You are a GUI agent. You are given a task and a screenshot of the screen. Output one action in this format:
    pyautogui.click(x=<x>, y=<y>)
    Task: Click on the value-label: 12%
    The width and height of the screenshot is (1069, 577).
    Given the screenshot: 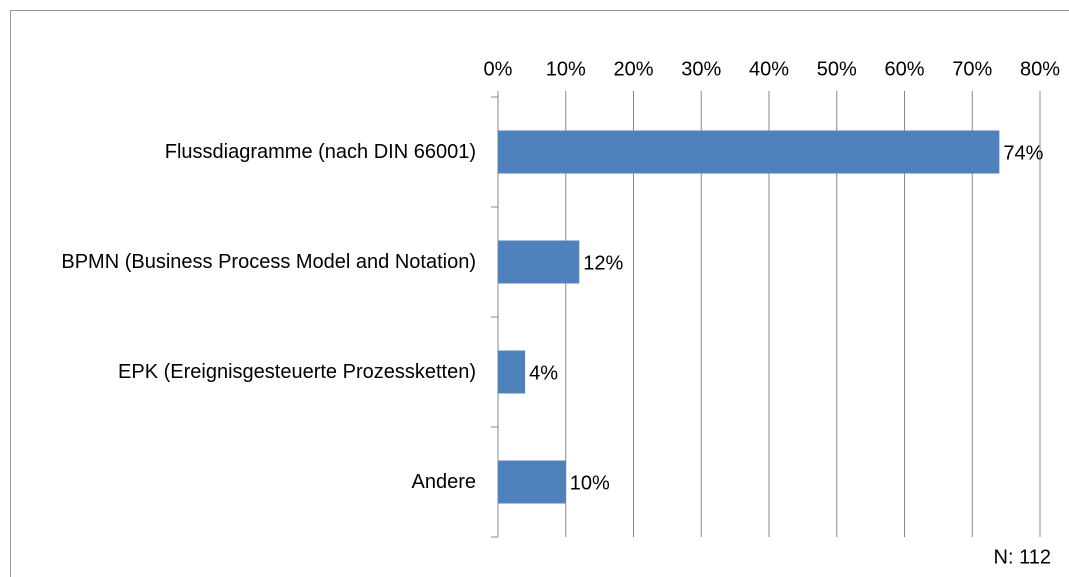 What is the action you would take?
    pyautogui.click(x=603, y=263)
    